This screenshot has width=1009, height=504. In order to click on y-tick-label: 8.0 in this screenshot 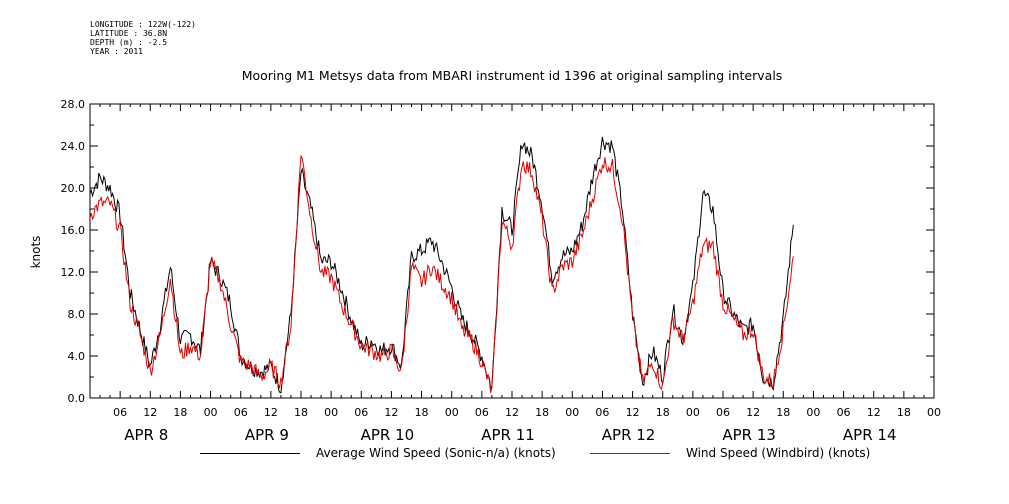, I will do `click(77, 314)`.